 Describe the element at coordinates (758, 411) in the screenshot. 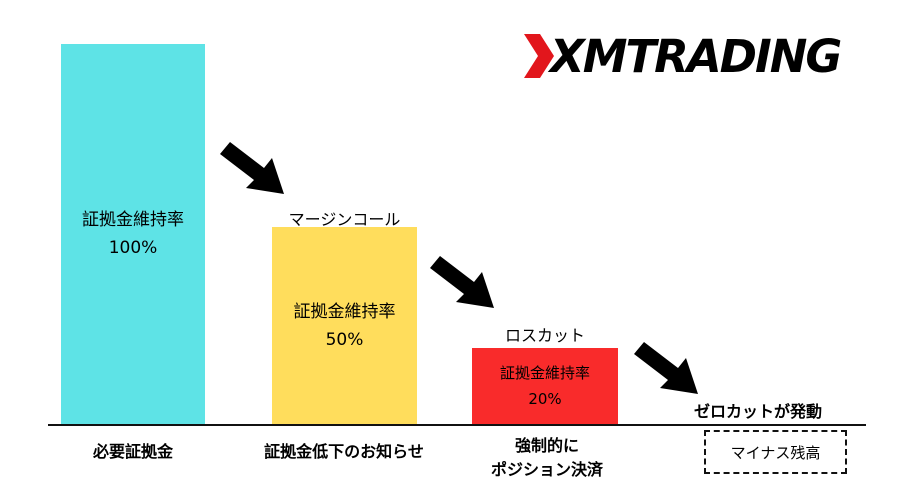

I see `zero-cut-label: ゼロカットが発動` at that location.